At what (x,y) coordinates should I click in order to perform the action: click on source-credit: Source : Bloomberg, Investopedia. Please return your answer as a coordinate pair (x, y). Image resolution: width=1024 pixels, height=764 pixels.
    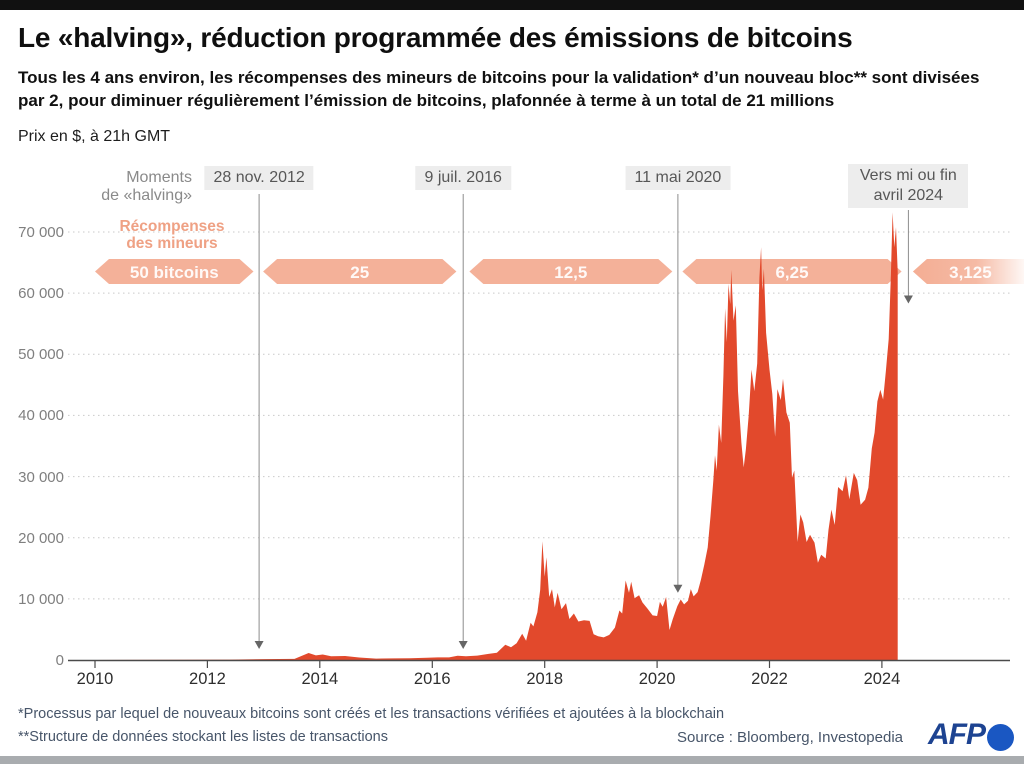
    Looking at the image, I should click on (790, 737).